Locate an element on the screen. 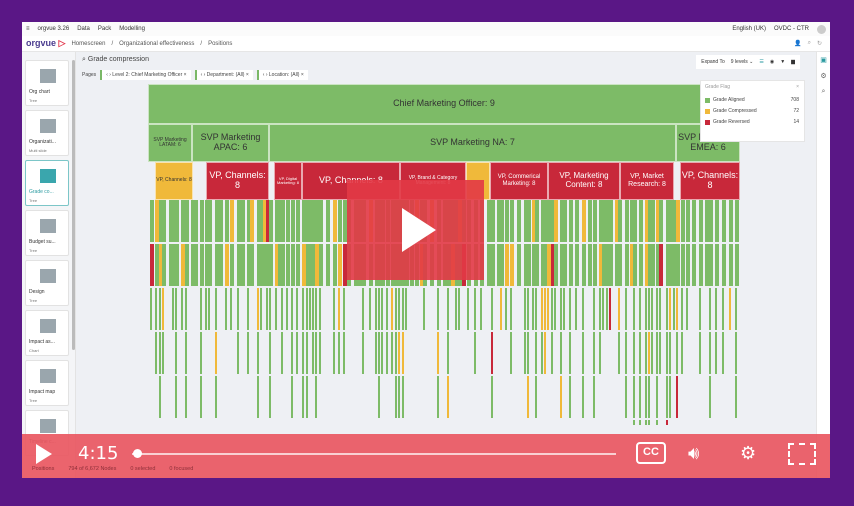  play-icon is located at coordinates (44, 454).